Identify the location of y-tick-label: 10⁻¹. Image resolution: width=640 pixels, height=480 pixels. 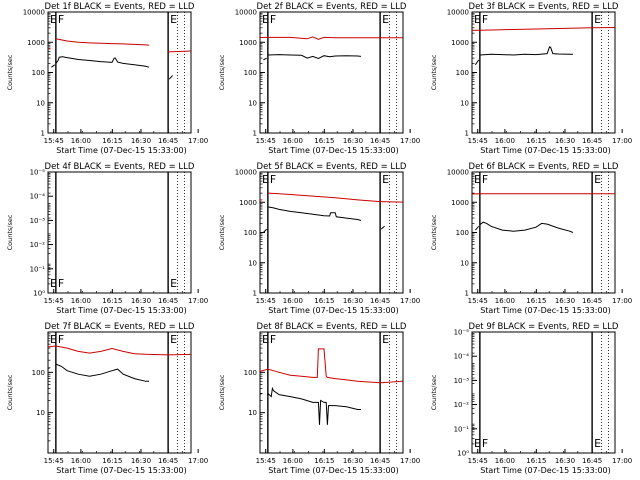
(462, 429).